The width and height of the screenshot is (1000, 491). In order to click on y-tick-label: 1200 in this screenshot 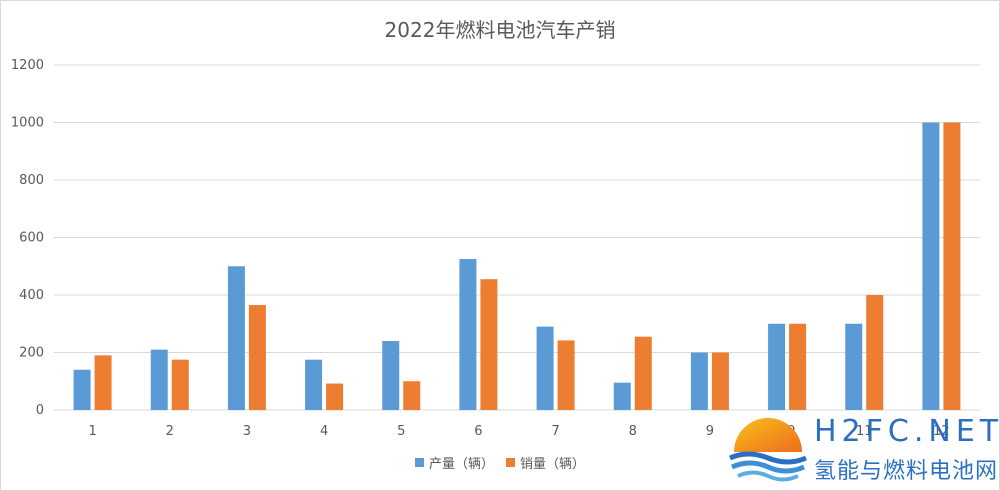, I will do `click(27, 65)`.